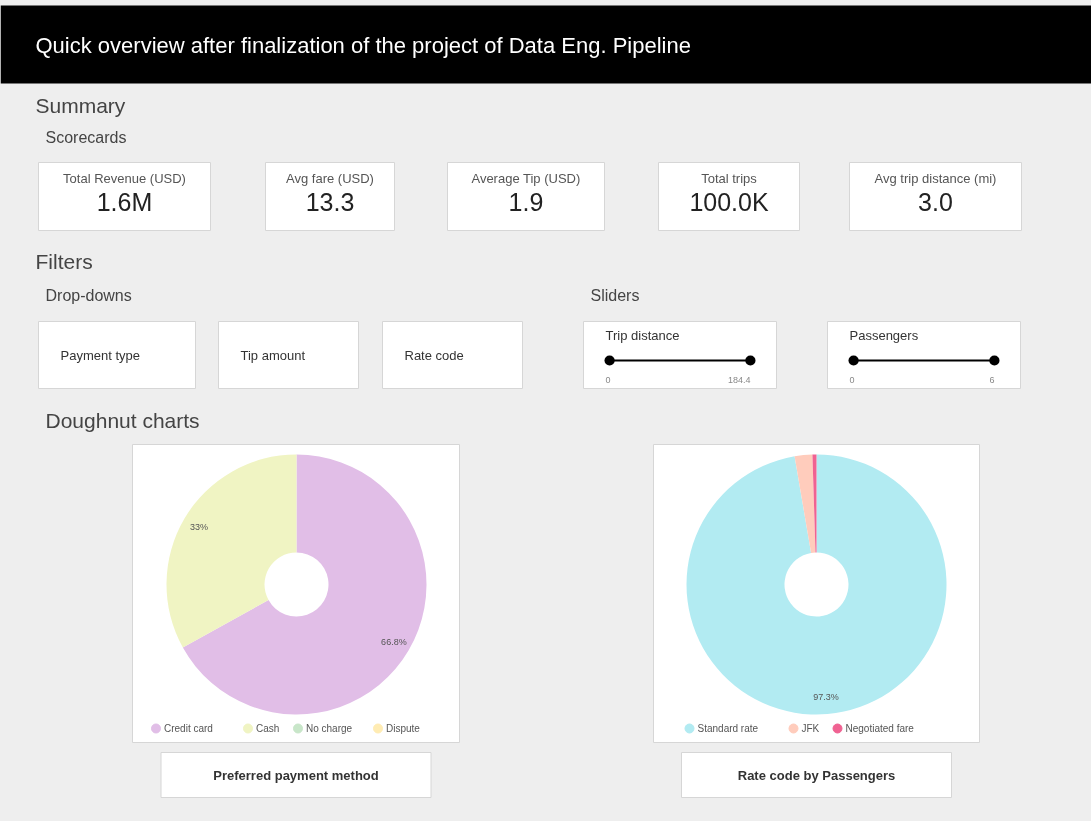 The width and height of the screenshot is (1091, 821). Describe the element at coordinates (992, 379) in the screenshot. I see `text: 6` at that location.